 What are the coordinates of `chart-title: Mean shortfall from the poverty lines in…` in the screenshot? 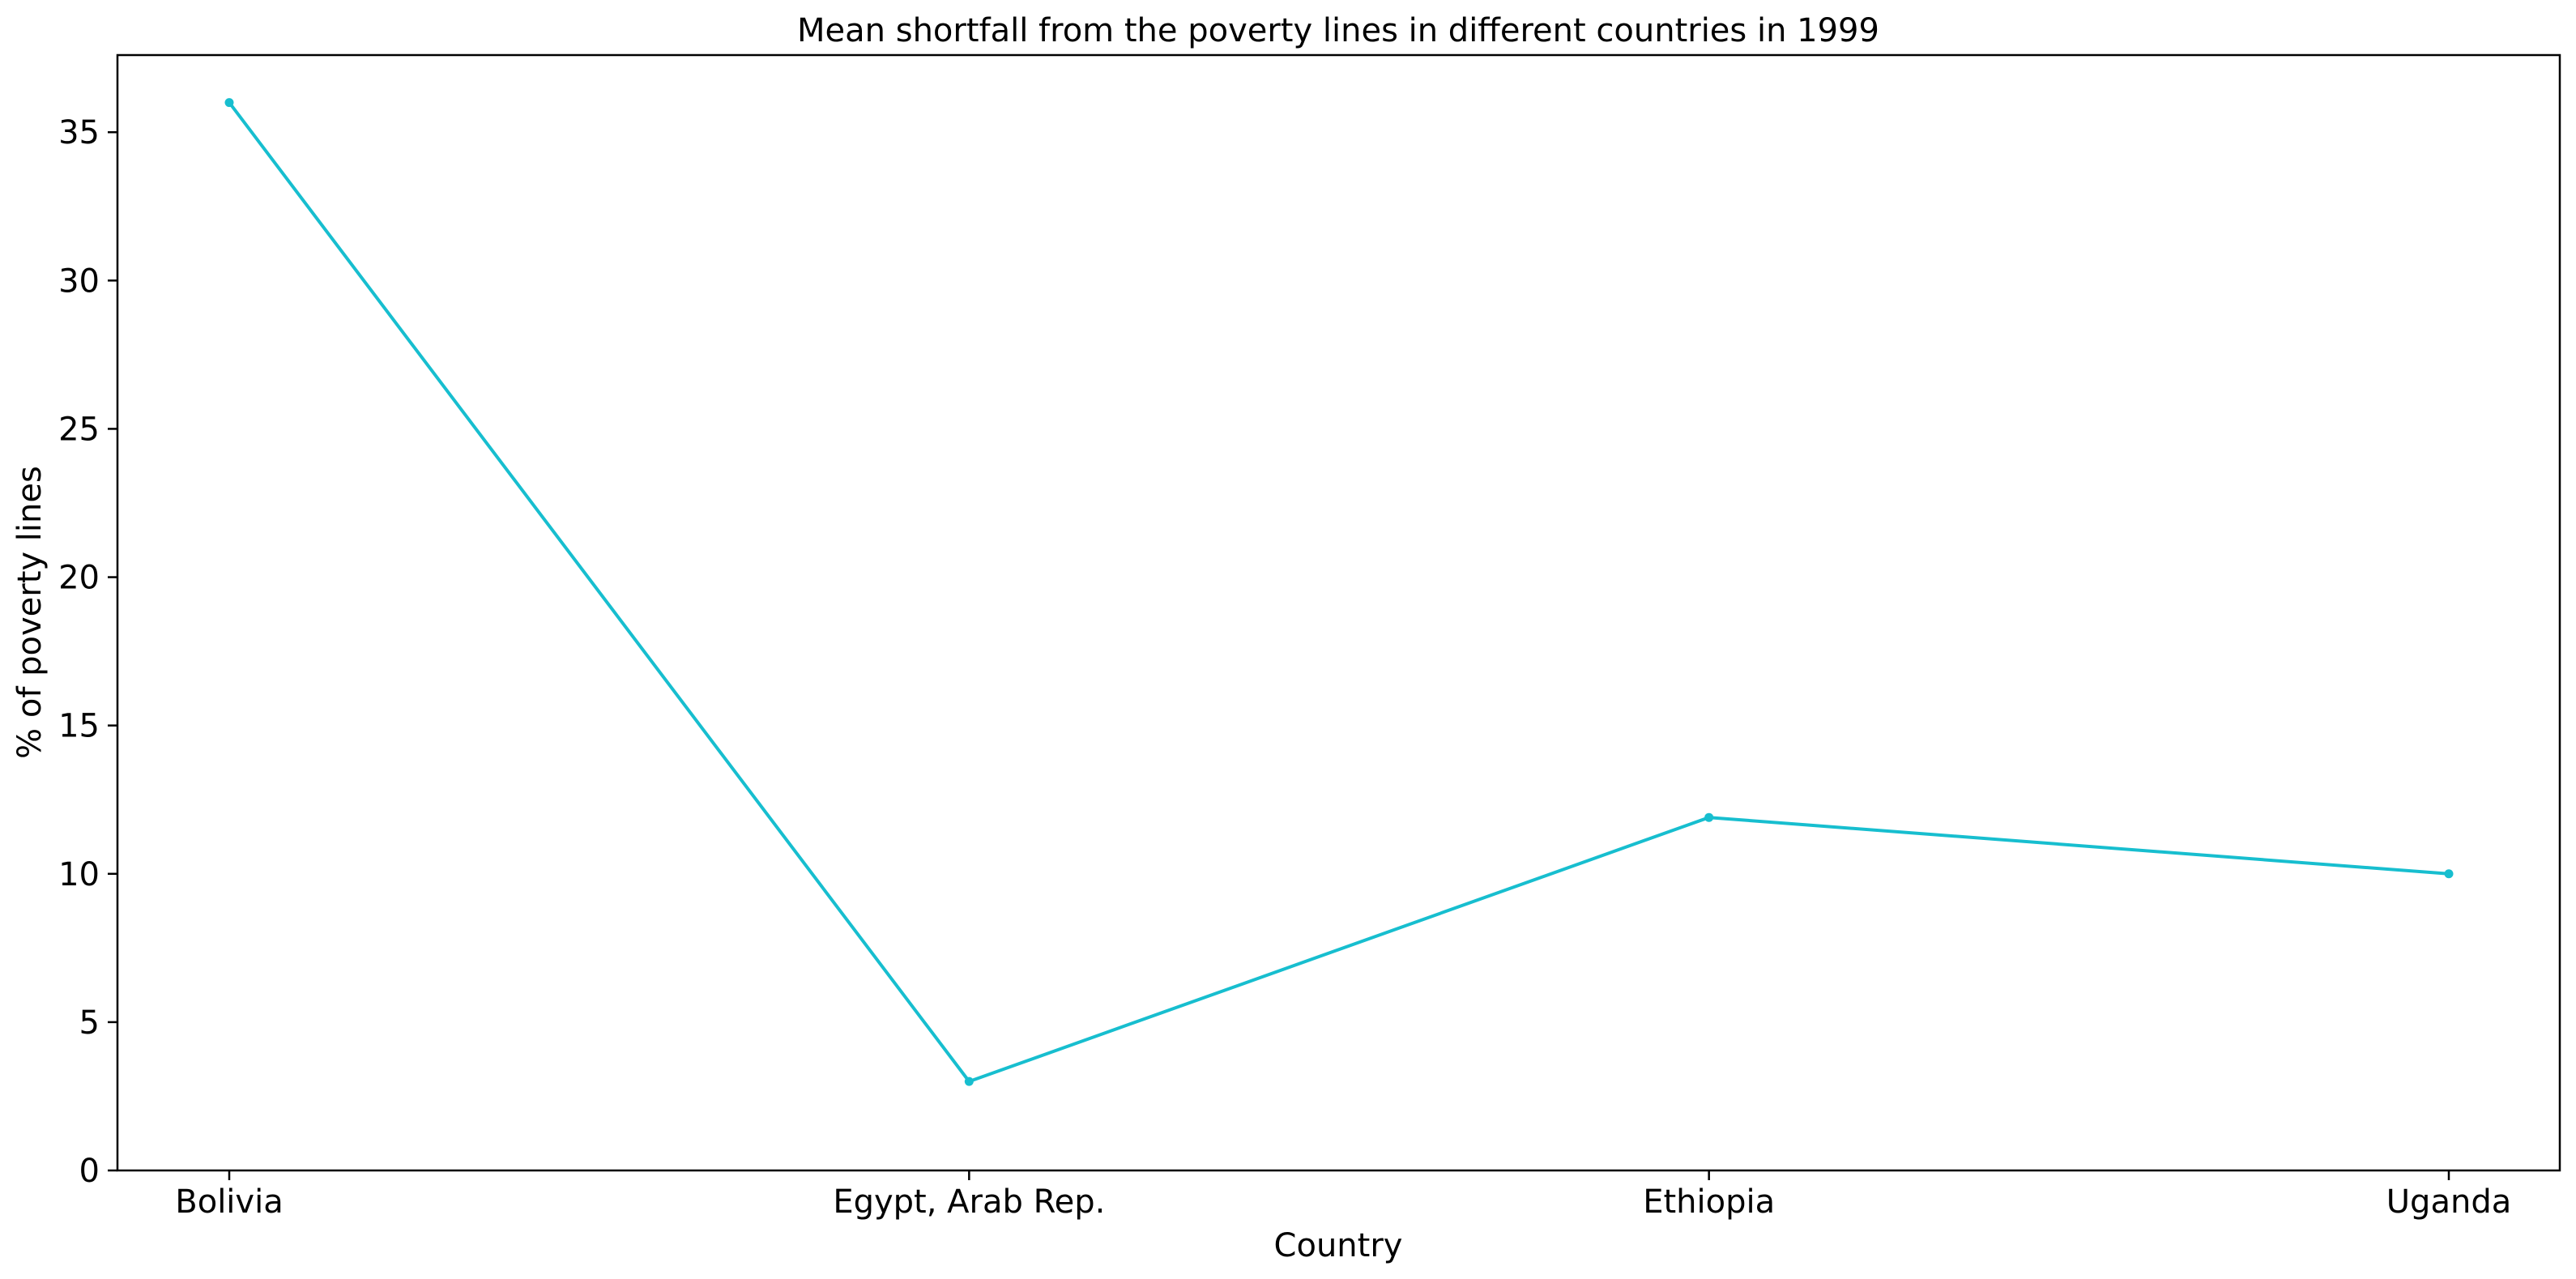 It's located at (1338, 30).